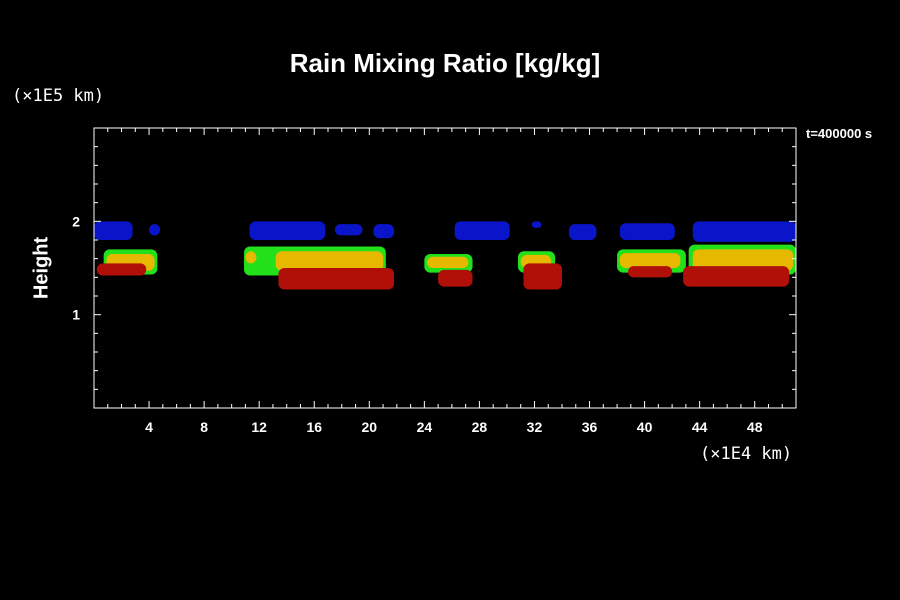  What do you see at coordinates (700, 427) in the screenshot?
I see `x-tick-label: 44` at bounding box center [700, 427].